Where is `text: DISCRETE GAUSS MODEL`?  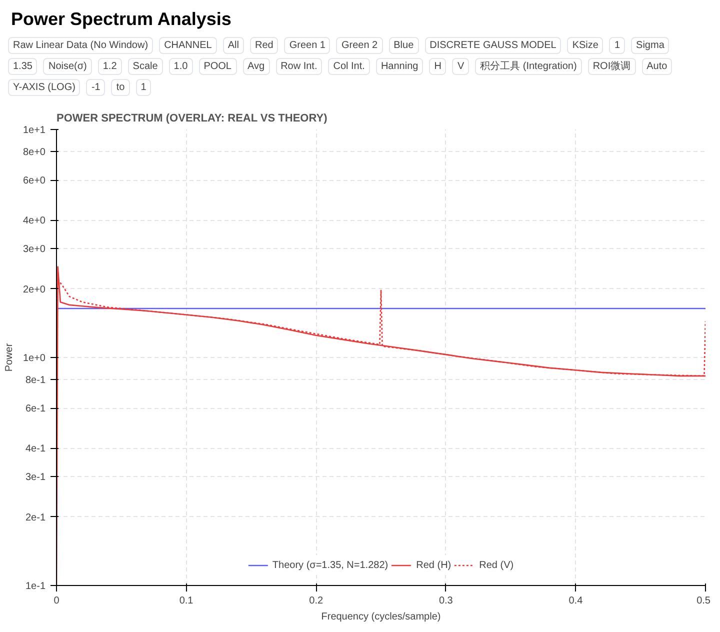
text: DISCRETE GAUSS MODEL is located at coordinates (493, 45).